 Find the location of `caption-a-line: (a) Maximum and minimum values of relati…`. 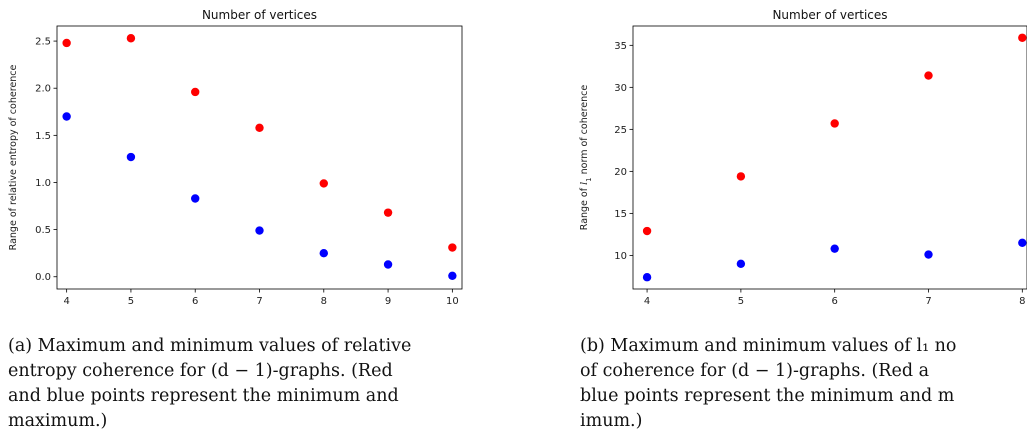

caption-a-line: (a) Maximum and minimum values of relati… is located at coordinates (210, 346).